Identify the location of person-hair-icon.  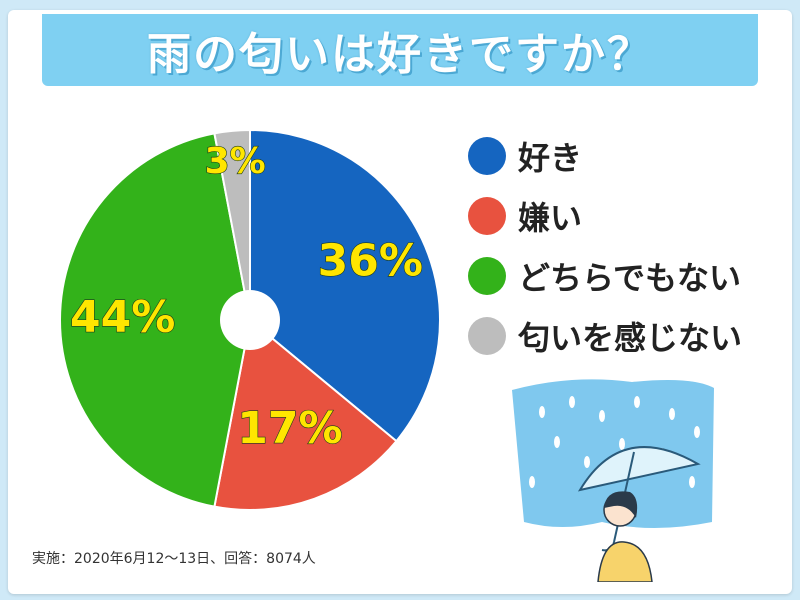
(621, 504).